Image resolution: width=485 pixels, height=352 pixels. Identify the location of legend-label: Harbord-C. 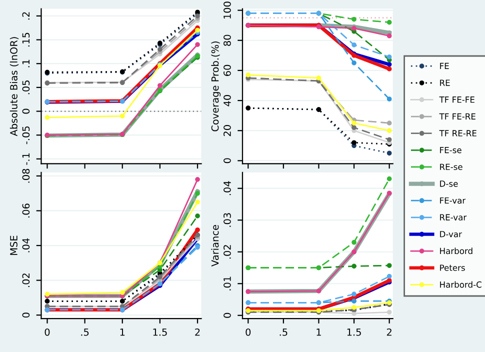
(461, 284).